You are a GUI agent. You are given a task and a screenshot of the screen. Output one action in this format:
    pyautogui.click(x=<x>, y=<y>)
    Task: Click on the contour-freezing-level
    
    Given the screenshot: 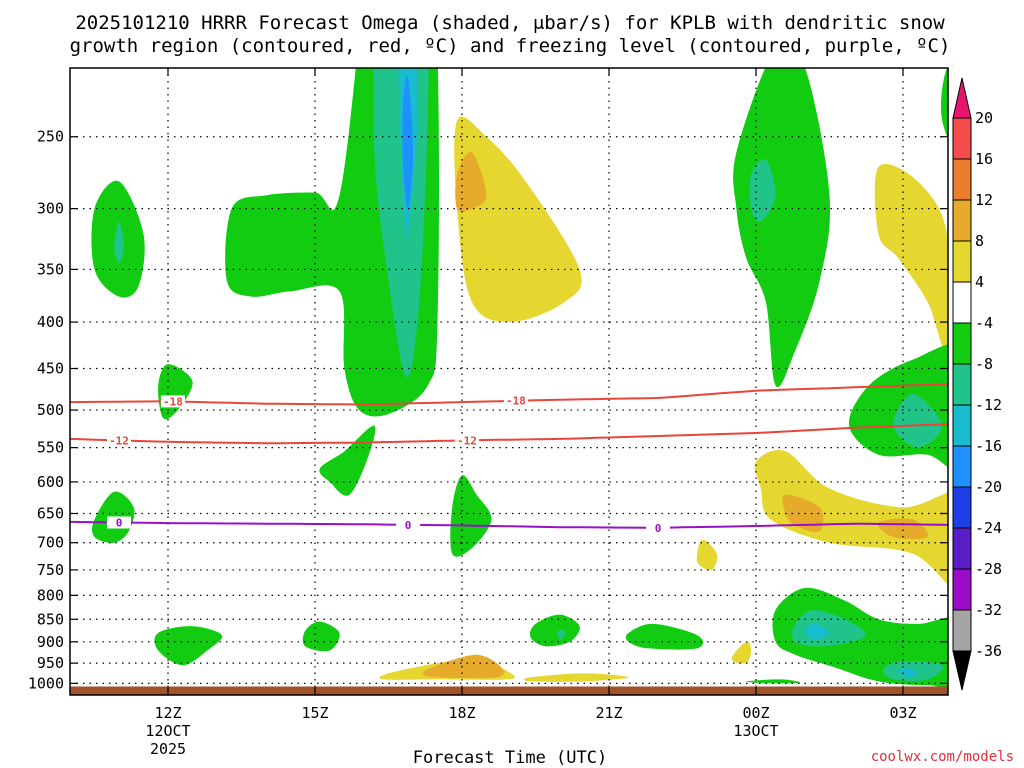 What is the action you would take?
    pyautogui.click(x=509, y=524)
    